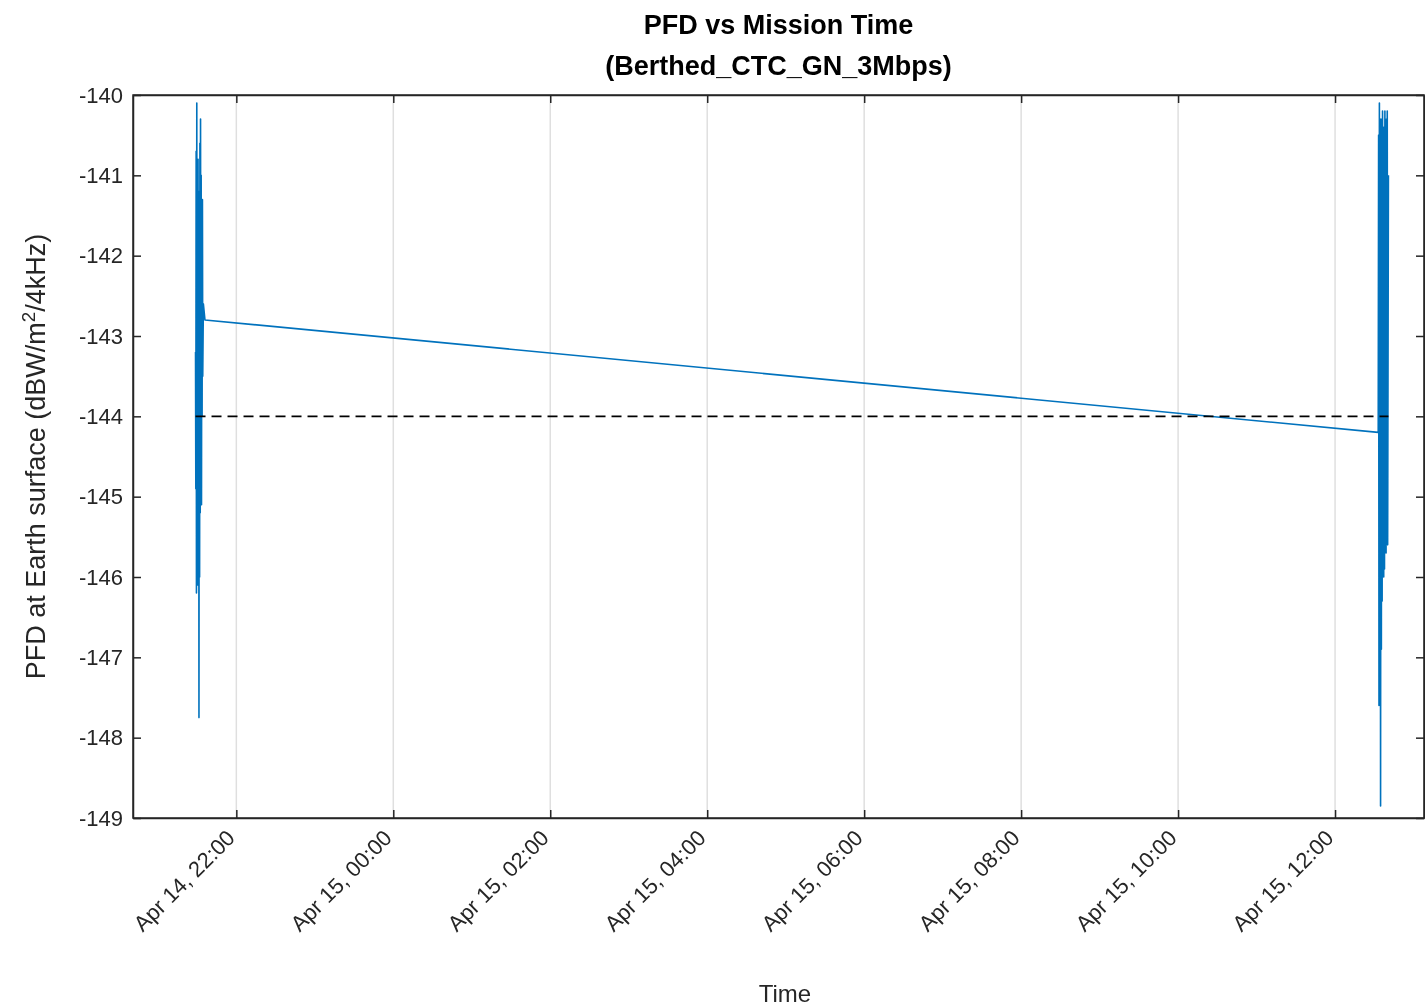  Describe the element at coordinates (100, 336) in the screenshot. I see `y-tick-label: -143` at that location.